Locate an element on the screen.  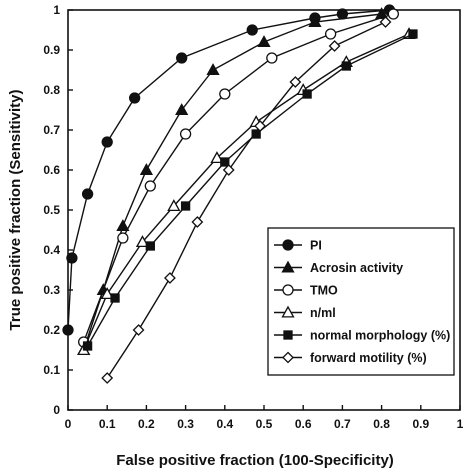
x-tick-label: 0.5 is located at coordinates (264, 424).